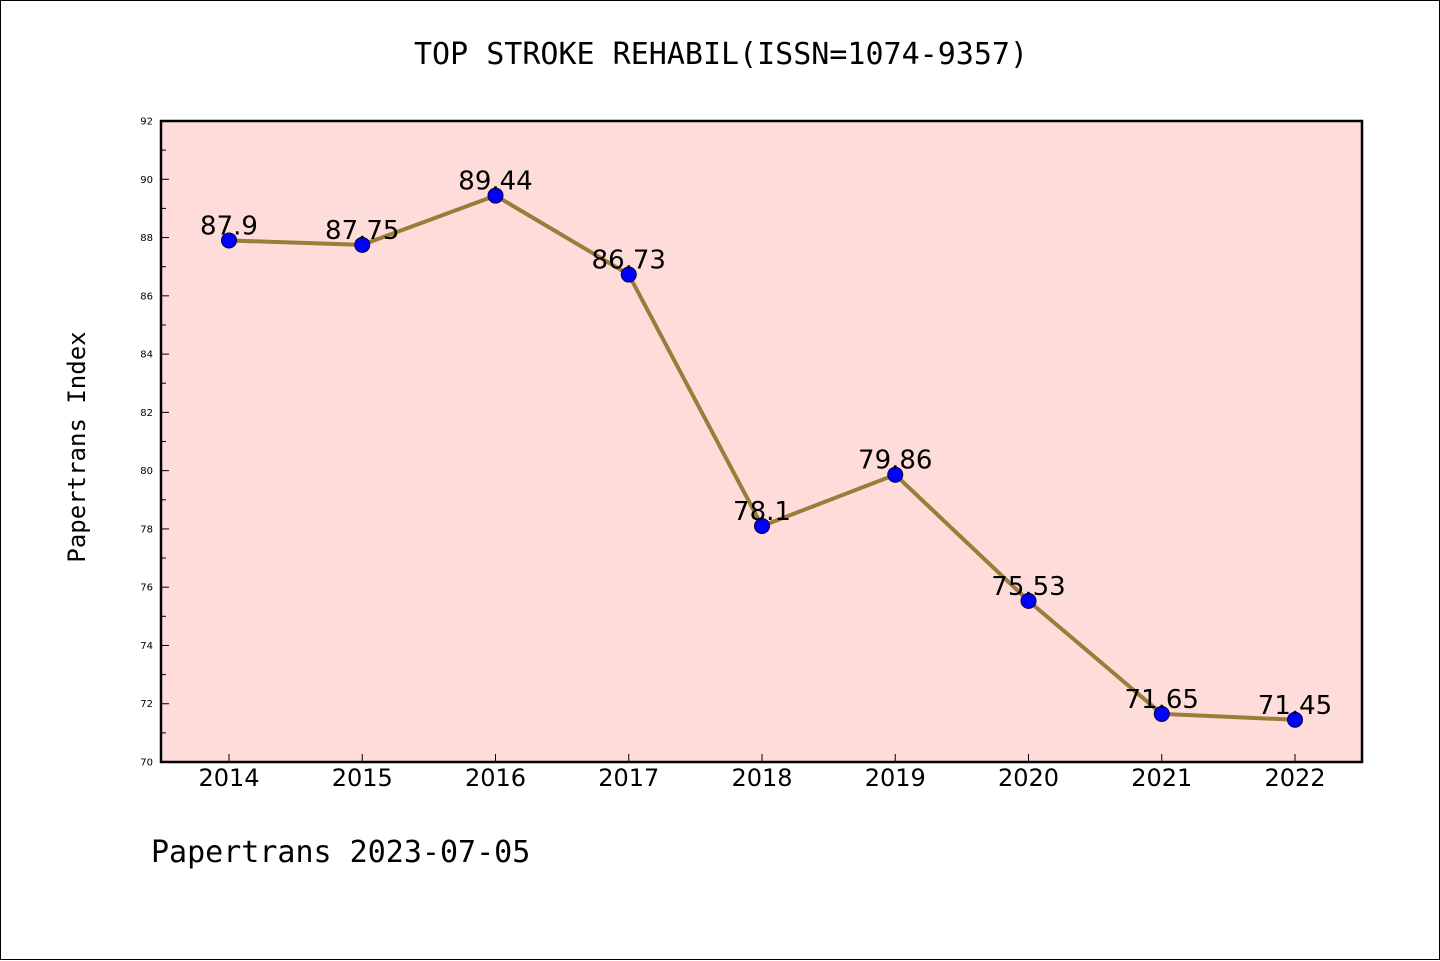  What do you see at coordinates (761, 778) in the screenshot?
I see `x-tick-label: 2018` at bounding box center [761, 778].